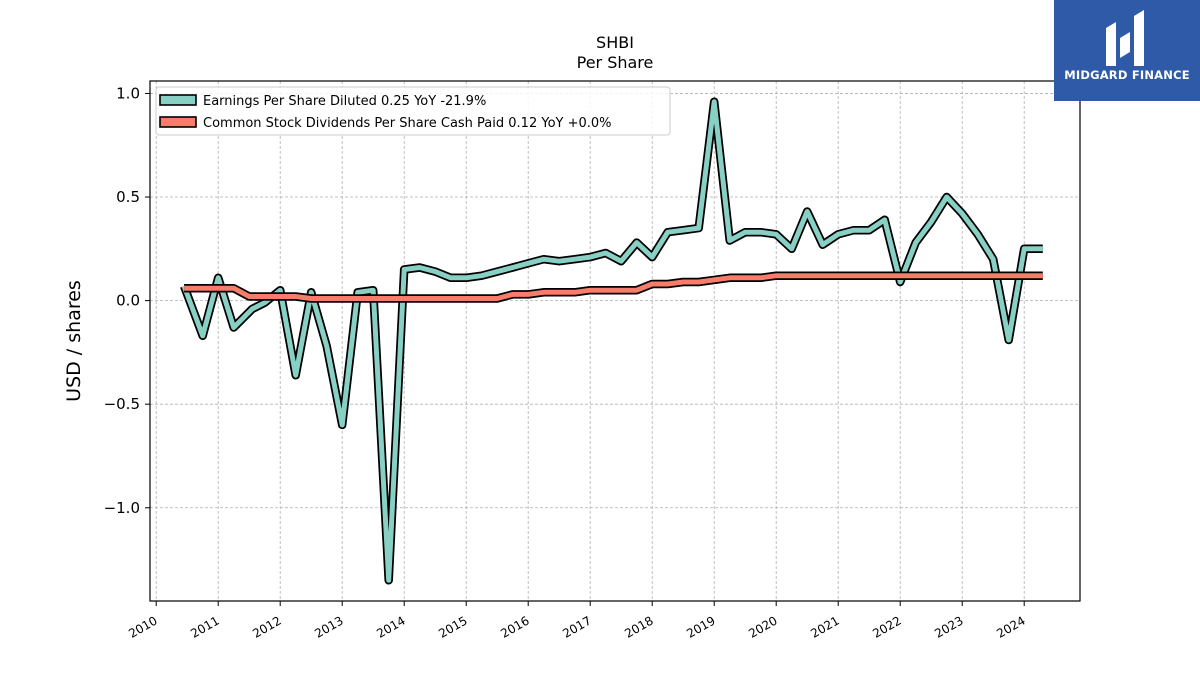 This screenshot has height=675, width=1200. What do you see at coordinates (328, 626) in the screenshot?
I see `x-tick-label: 2013` at bounding box center [328, 626].